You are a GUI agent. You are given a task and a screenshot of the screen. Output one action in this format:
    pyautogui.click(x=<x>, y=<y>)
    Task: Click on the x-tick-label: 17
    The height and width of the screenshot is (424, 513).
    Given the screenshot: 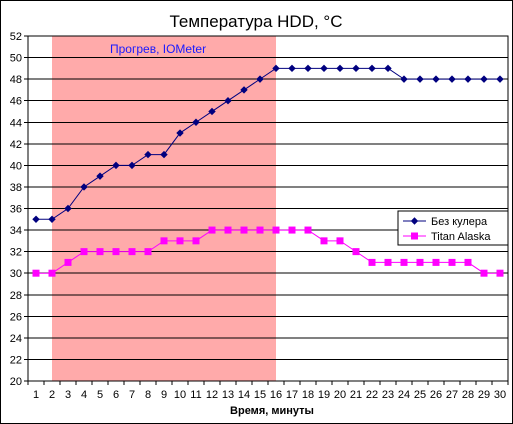 What is the action you would take?
    pyautogui.click(x=292, y=395)
    